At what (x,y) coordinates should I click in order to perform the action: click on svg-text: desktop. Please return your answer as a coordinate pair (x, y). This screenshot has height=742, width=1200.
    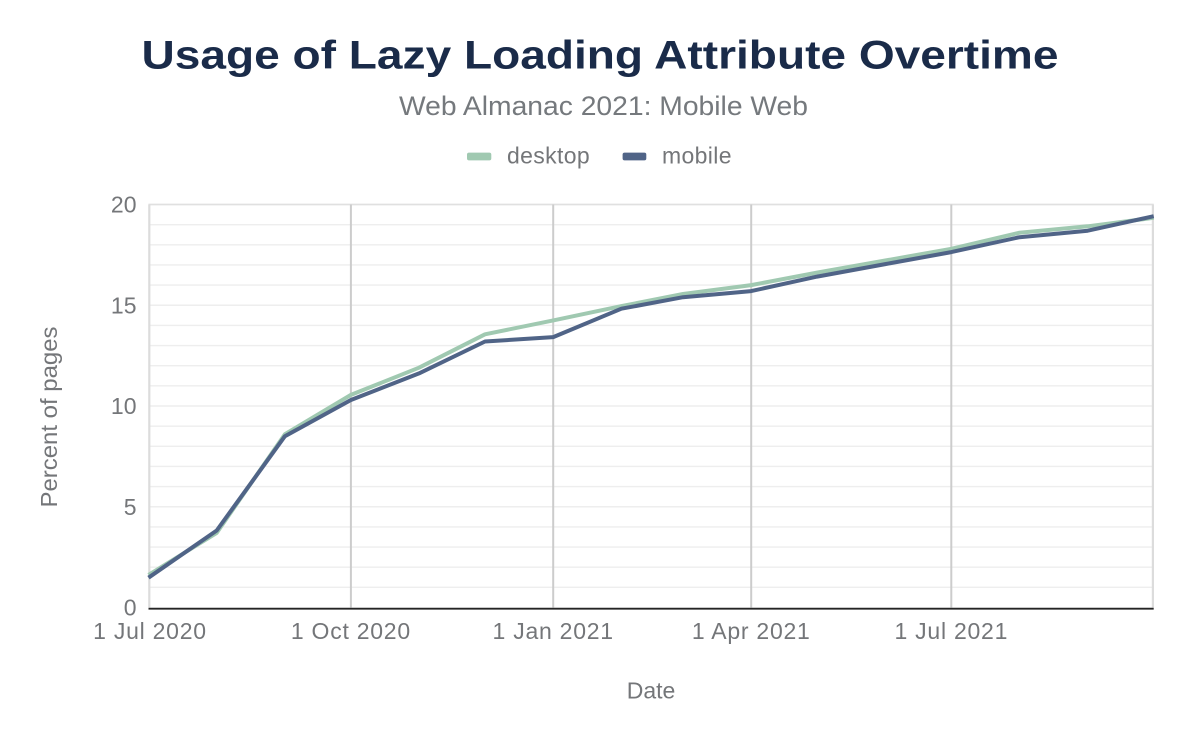
    Looking at the image, I should click on (548, 156).